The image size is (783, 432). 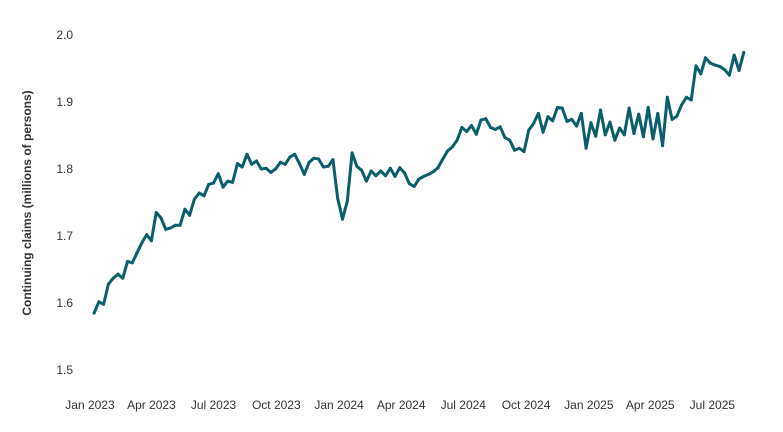 I want to click on y-axis-title: Continuing claims (millions of persons), so click(x=27, y=202).